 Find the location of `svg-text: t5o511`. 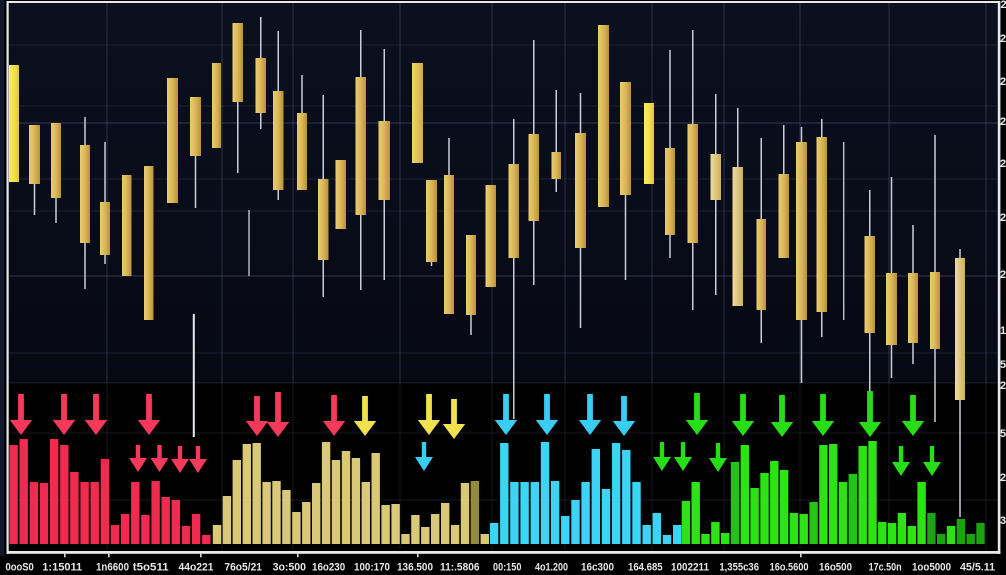

svg-text: t5o511 is located at coordinates (151, 568).